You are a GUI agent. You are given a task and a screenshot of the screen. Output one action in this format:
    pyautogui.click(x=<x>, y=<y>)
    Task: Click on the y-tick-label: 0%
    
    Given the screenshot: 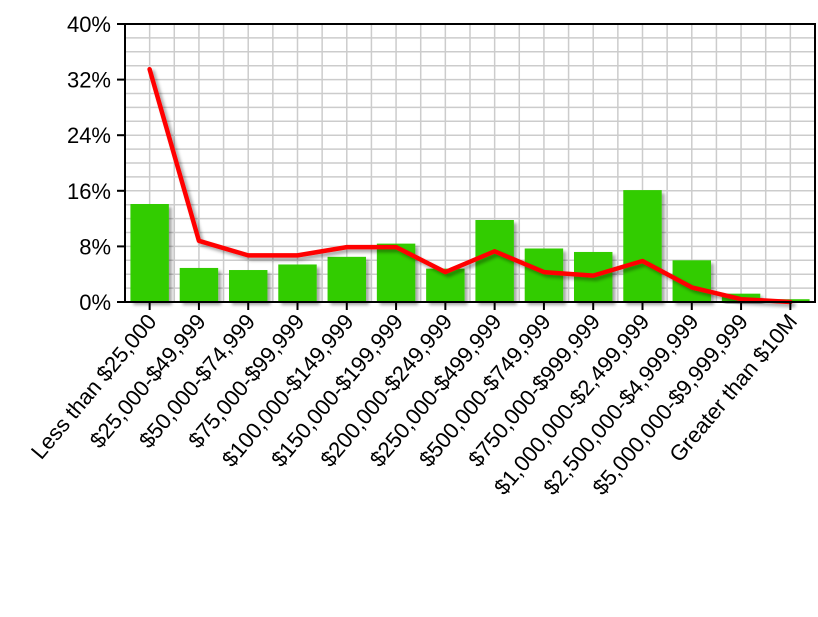 What is the action you would take?
    pyautogui.click(x=95, y=302)
    